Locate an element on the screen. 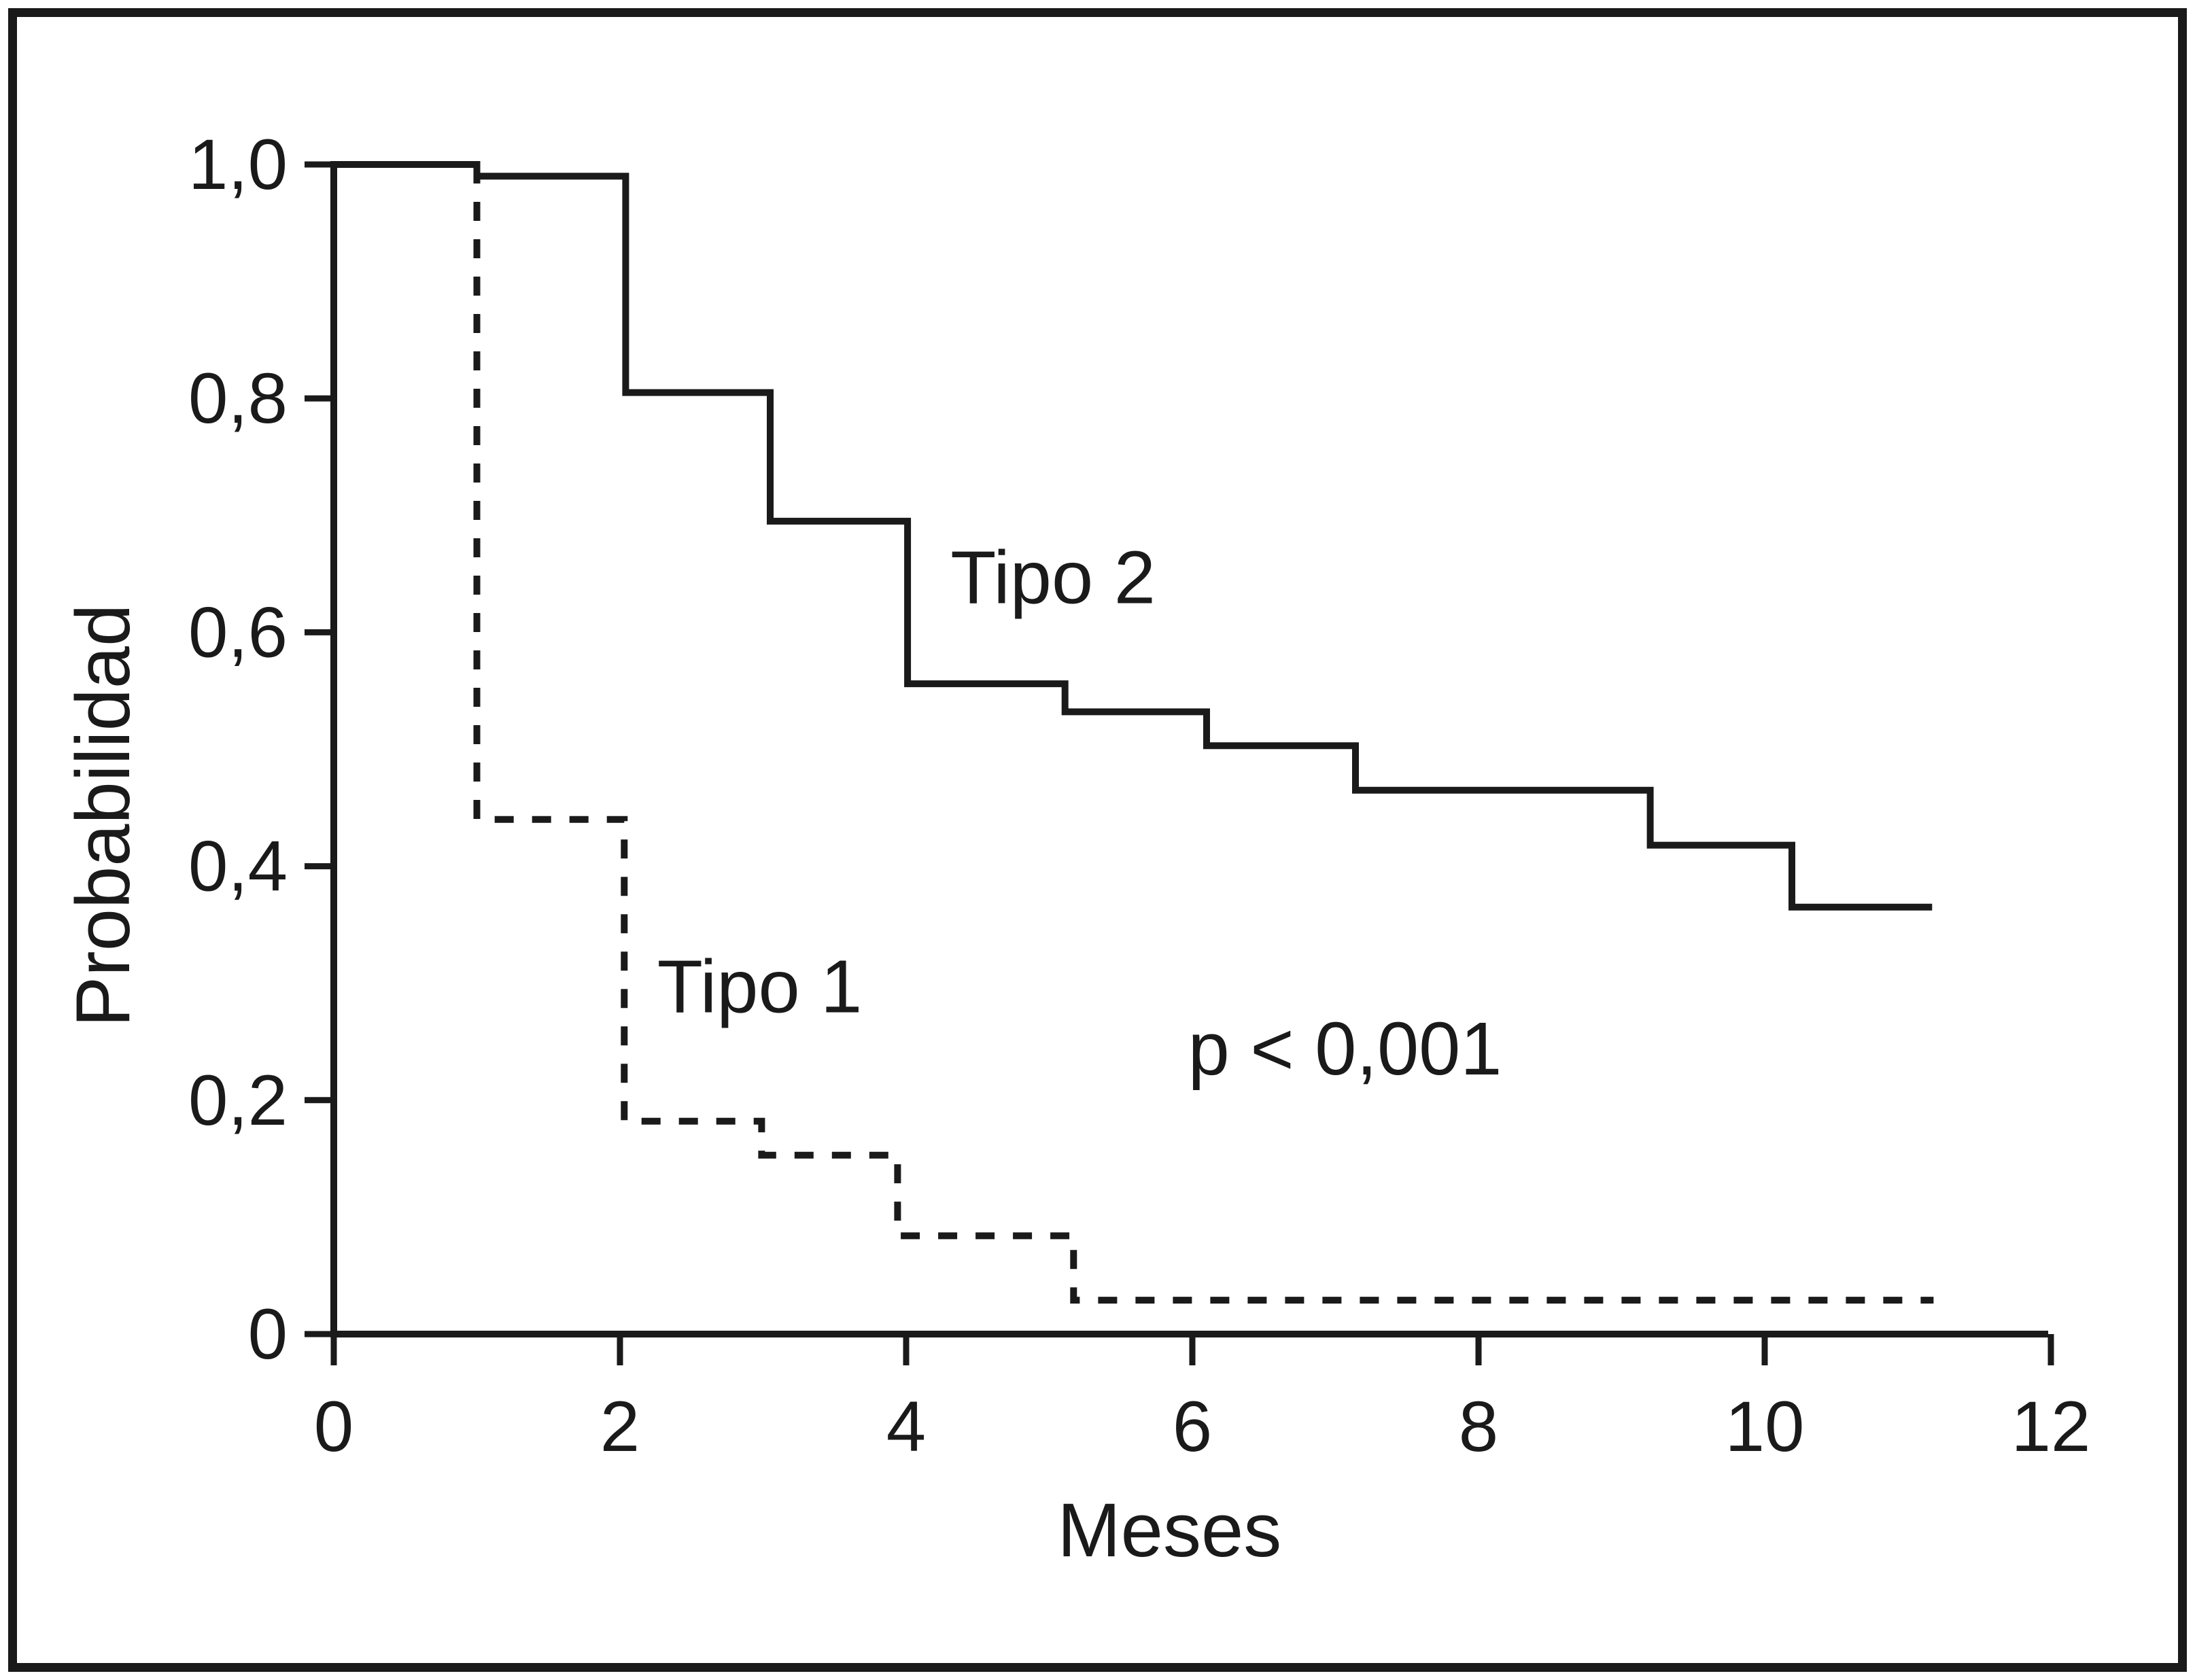 The height and width of the screenshot is (1680, 2195). y-axis-title: Probabilidad is located at coordinates (103, 816).